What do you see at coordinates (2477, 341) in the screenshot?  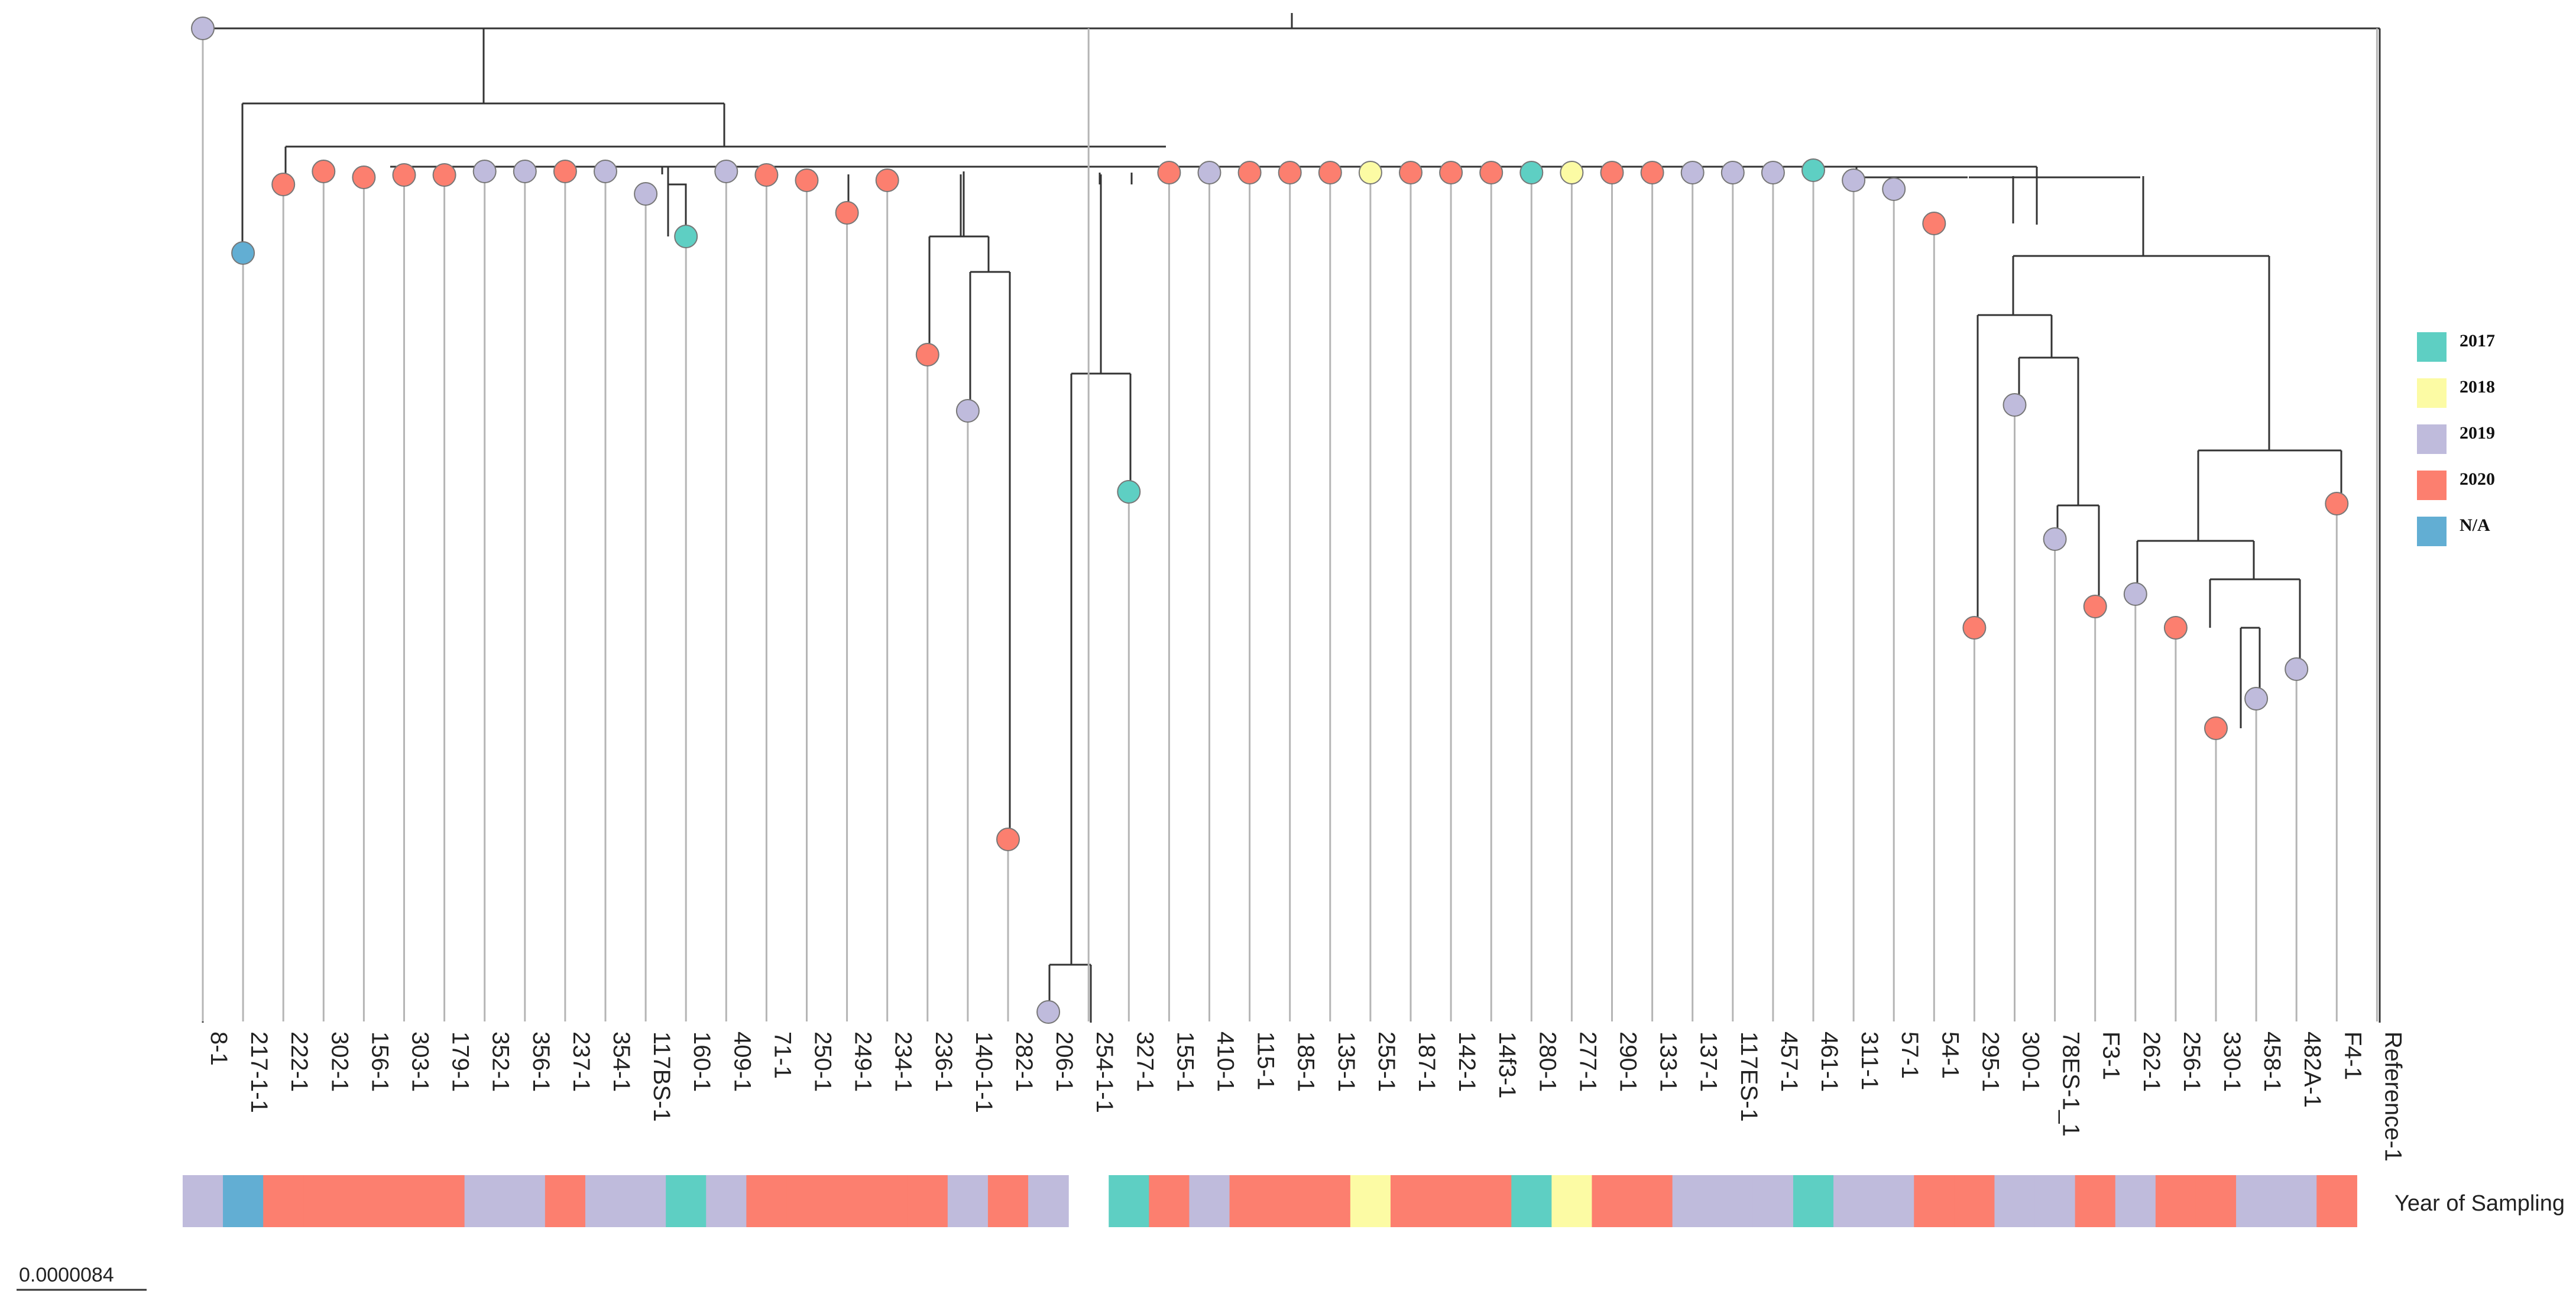 I see `legend-label: 2017` at bounding box center [2477, 341].